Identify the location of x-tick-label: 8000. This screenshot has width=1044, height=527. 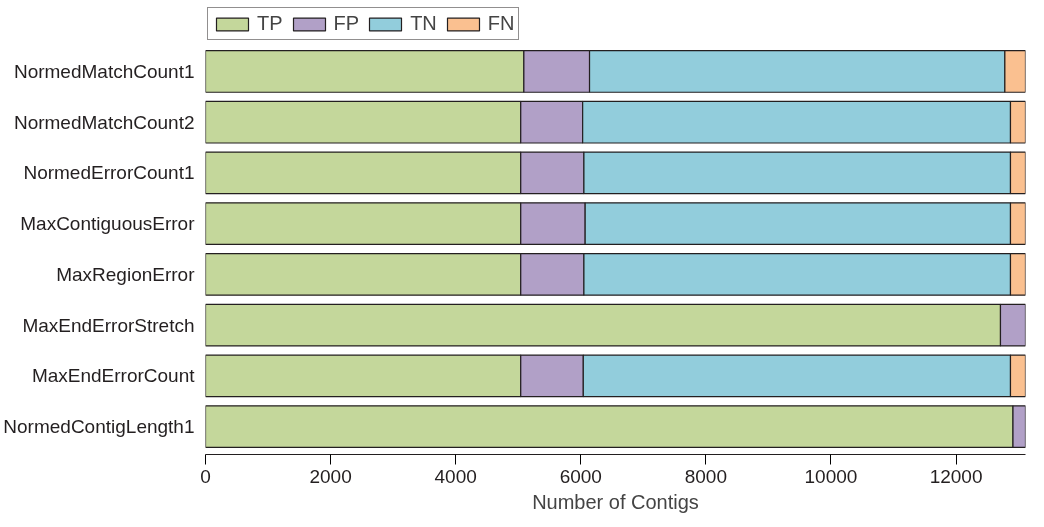
(706, 476).